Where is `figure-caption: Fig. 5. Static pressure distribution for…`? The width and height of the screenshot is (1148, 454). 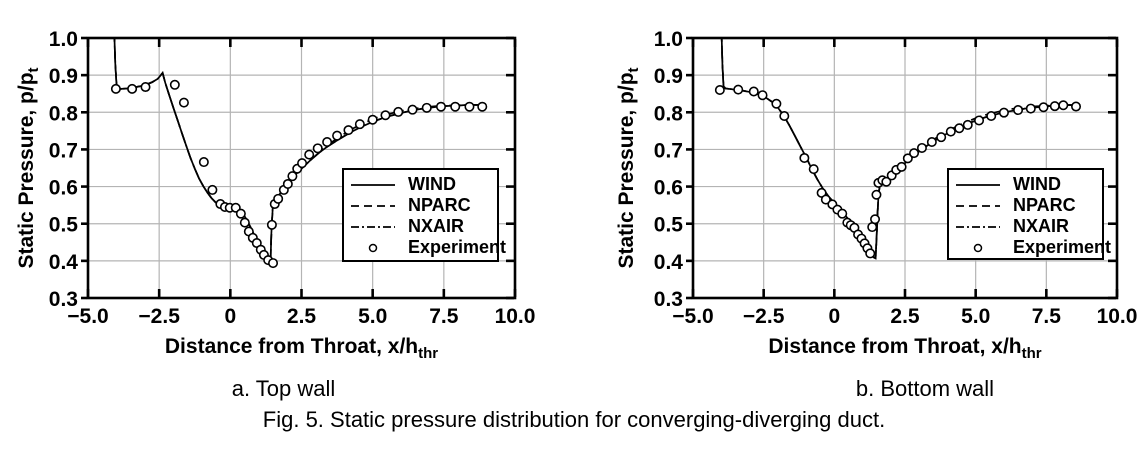 figure-caption: Fig. 5. Static pressure distribution for… is located at coordinates (574, 419).